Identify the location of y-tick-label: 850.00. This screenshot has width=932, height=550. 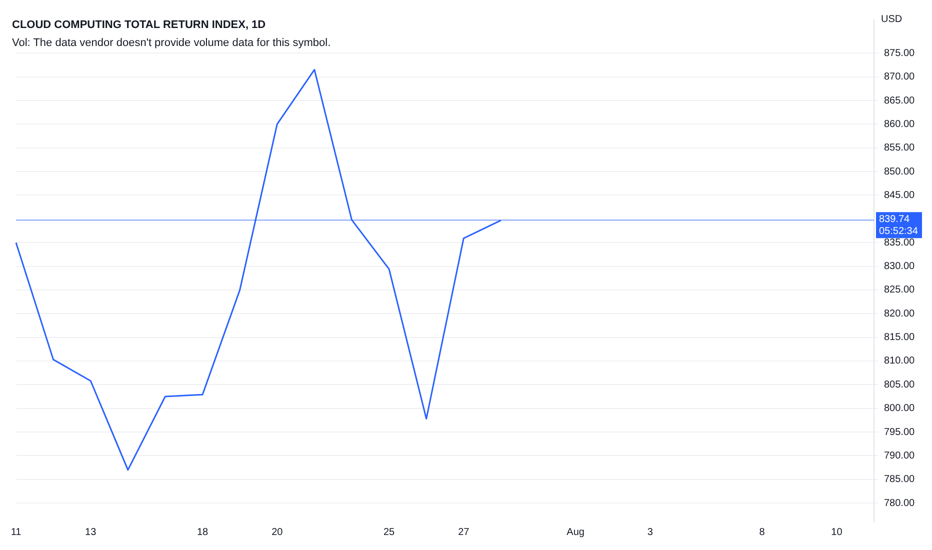
(900, 172).